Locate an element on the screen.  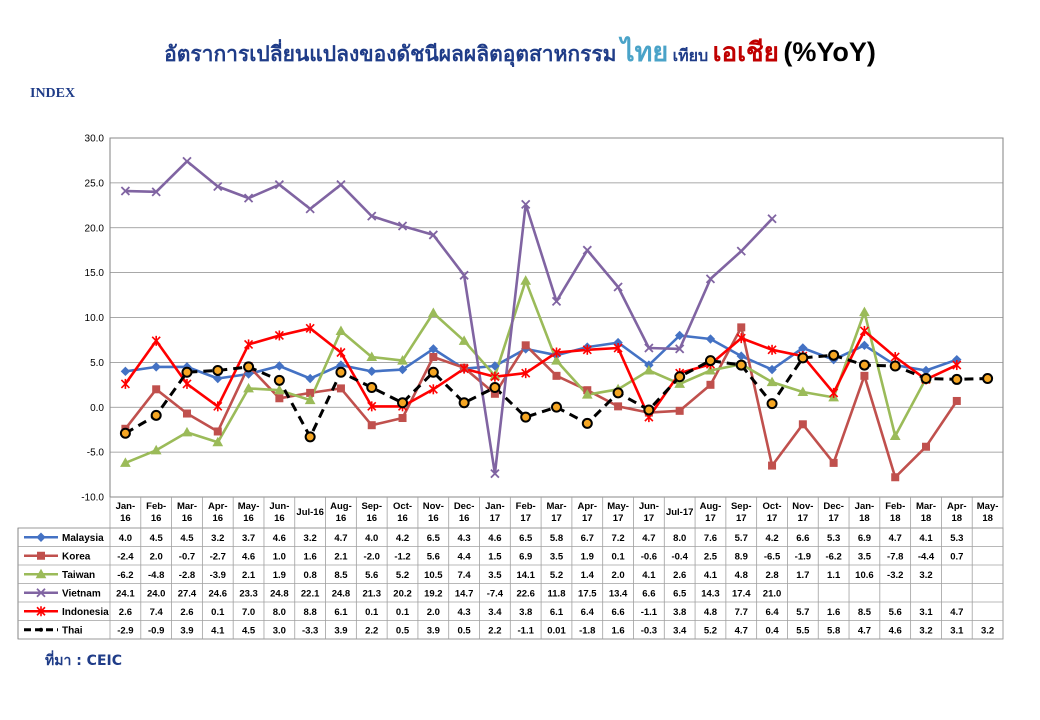
data-label: 3.1 is located at coordinates (926, 612).